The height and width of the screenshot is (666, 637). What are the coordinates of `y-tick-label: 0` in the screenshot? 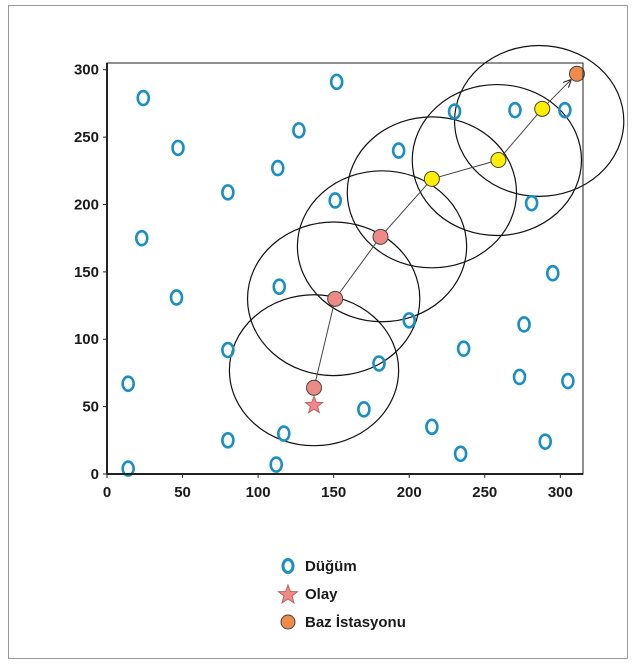 It's located at (95, 474).